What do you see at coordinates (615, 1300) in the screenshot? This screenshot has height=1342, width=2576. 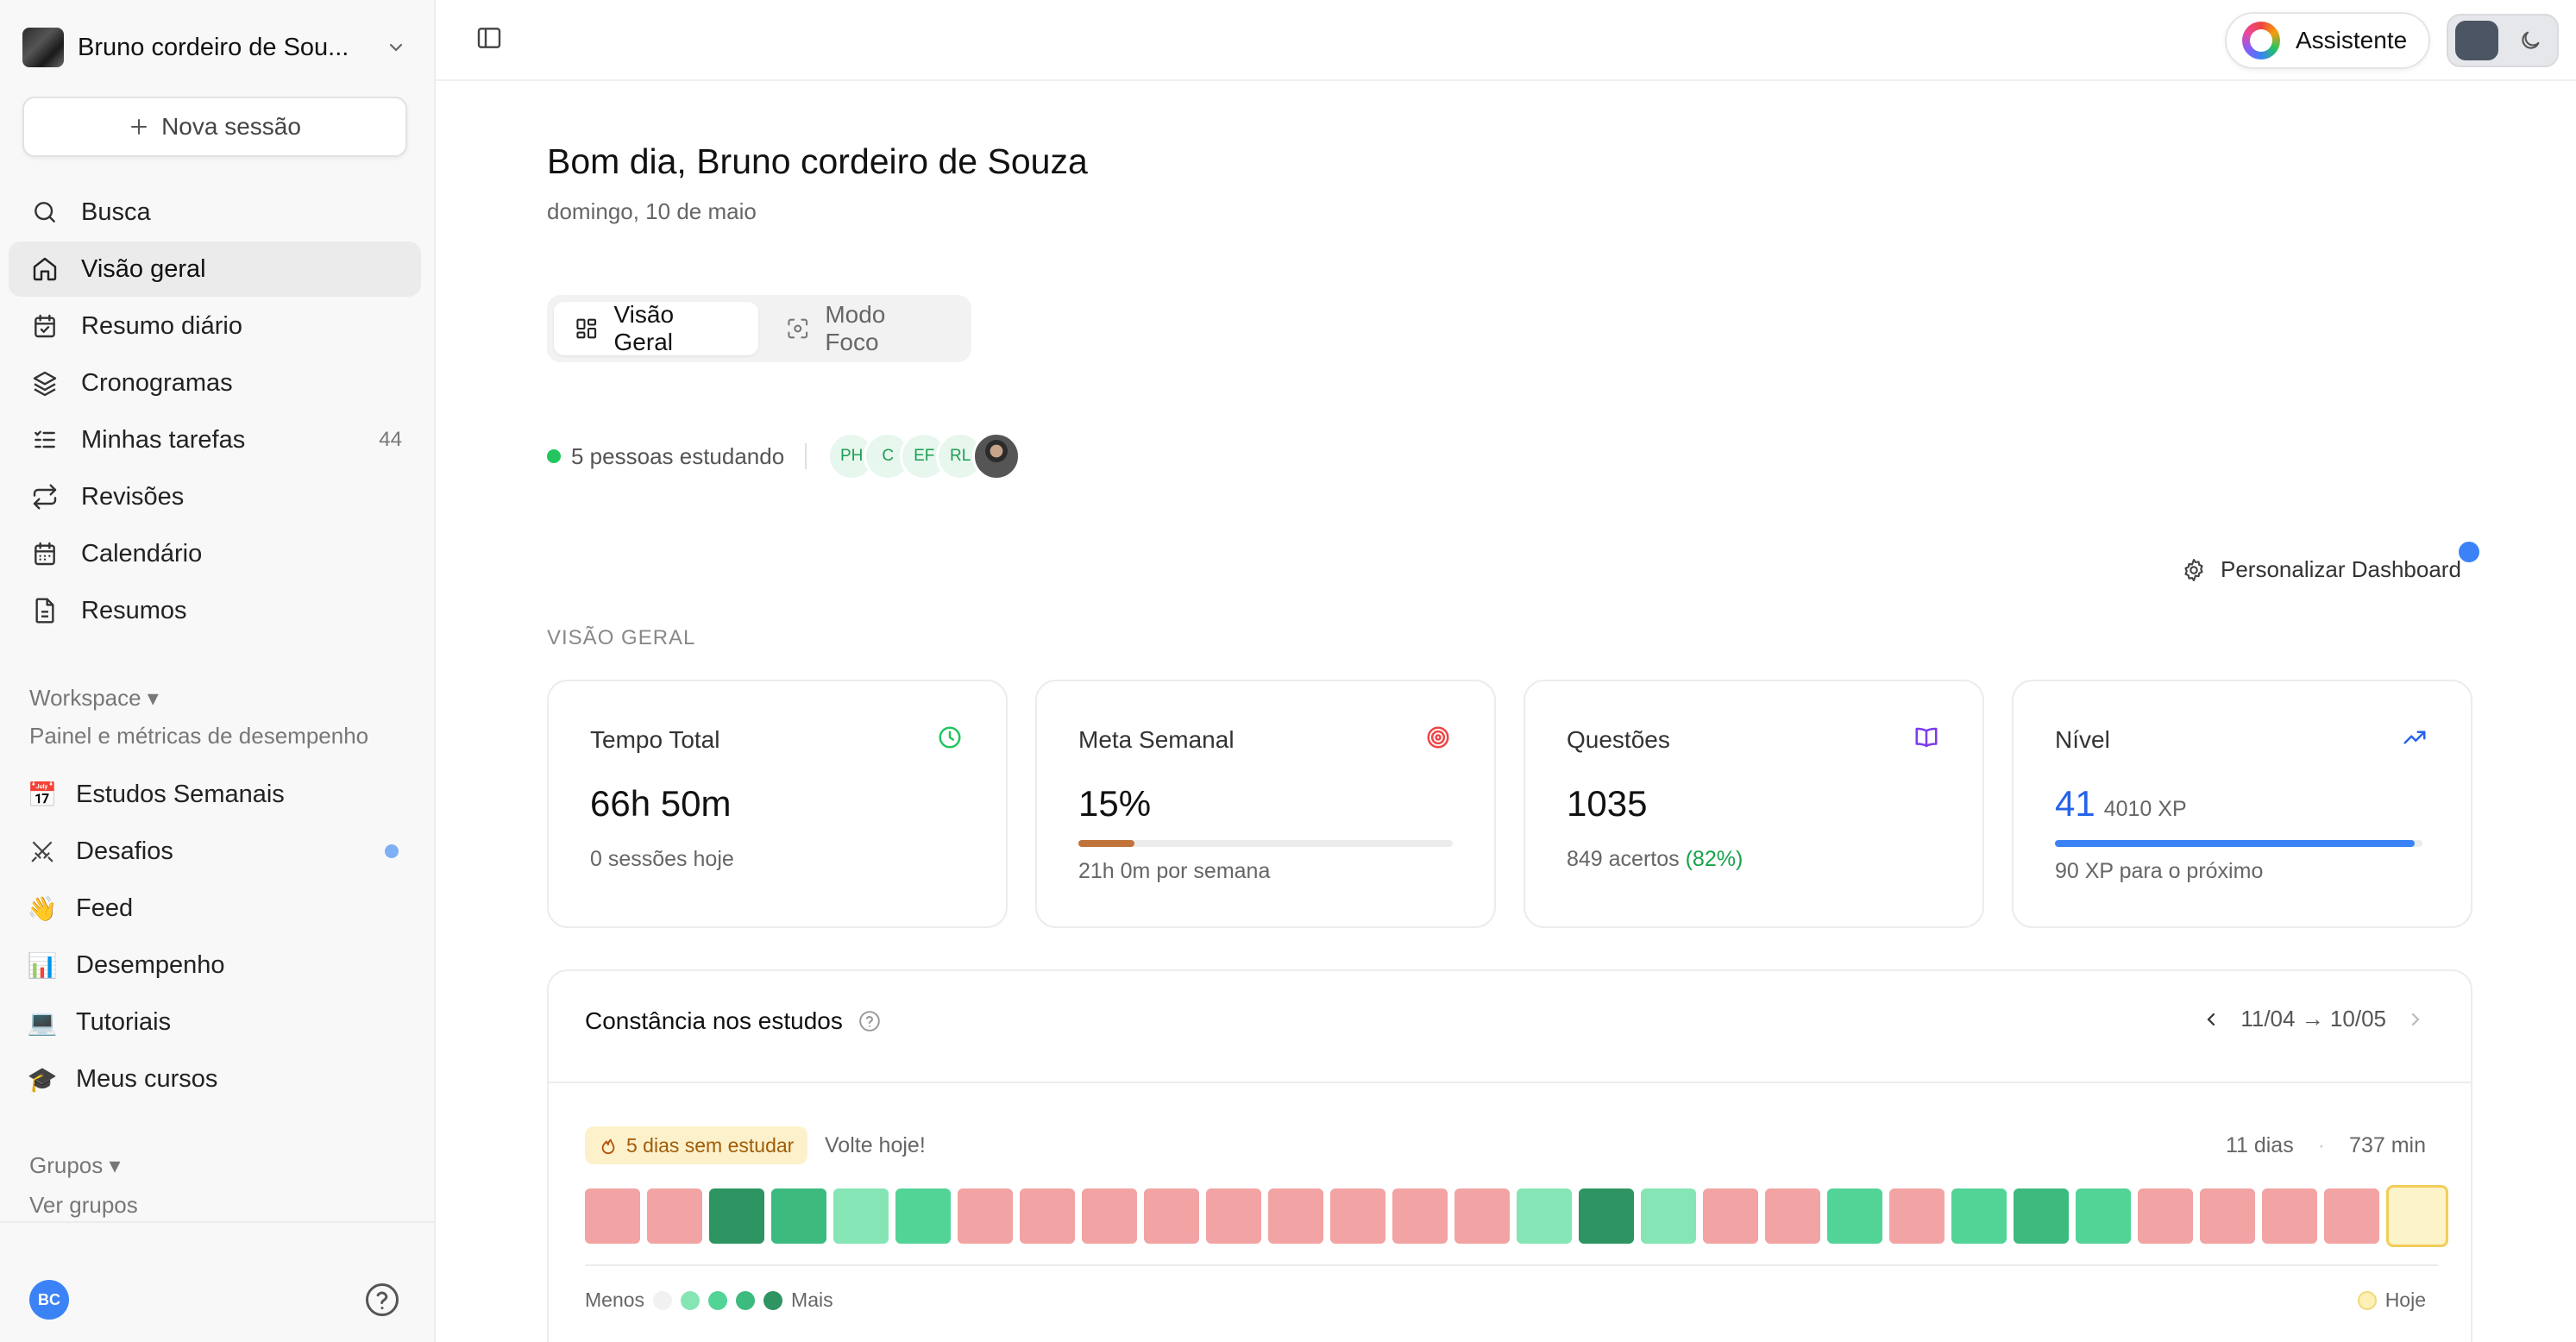 I see `legend-less: Menos` at bounding box center [615, 1300].